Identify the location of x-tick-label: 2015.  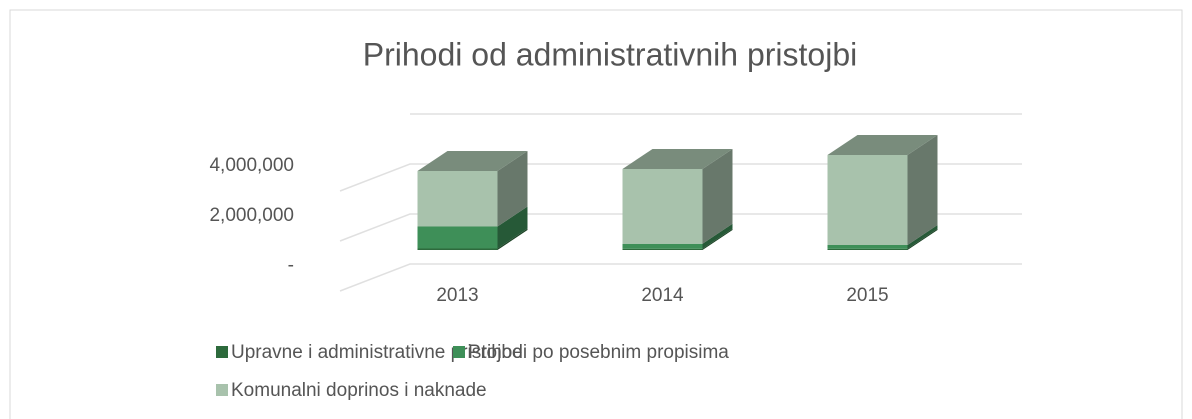
(867, 295).